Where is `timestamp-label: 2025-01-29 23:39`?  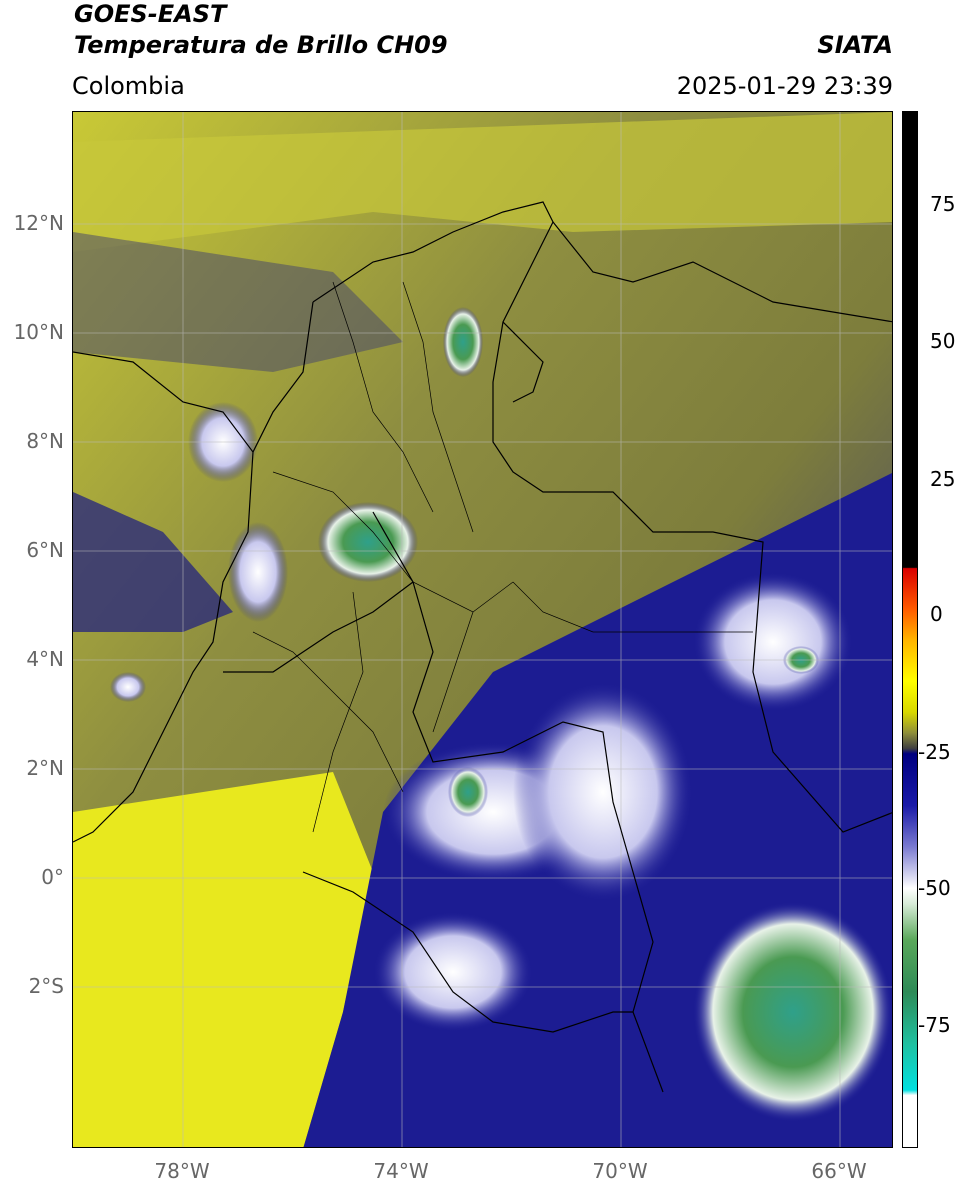
timestamp-label: 2025-01-29 23:39 is located at coordinates (784, 86).